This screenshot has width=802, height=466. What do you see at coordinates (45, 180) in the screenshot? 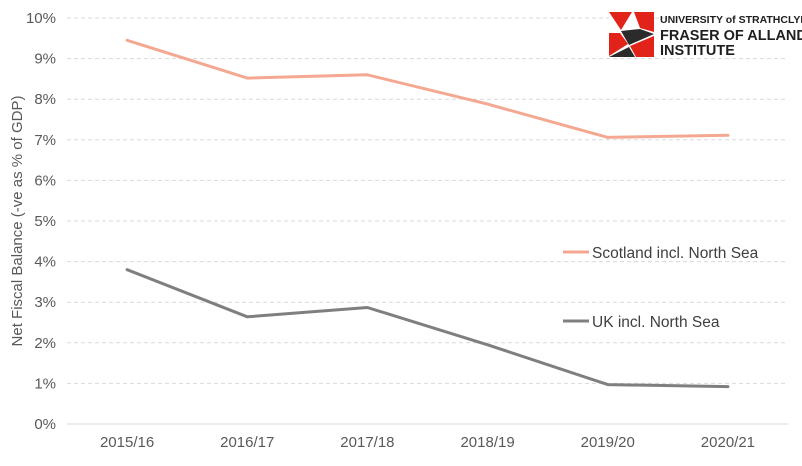
I see `y-tick-label: 6%` at bounding box center [45, 180].